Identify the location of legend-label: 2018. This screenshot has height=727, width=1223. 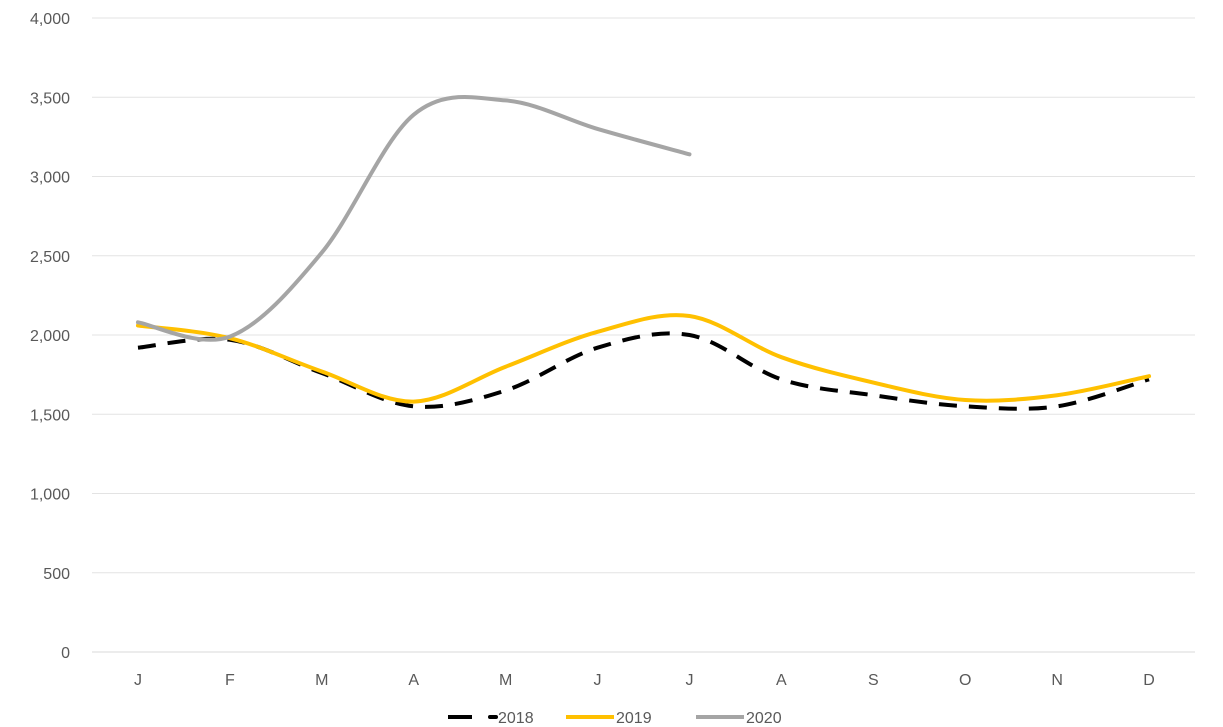
(516, 718).